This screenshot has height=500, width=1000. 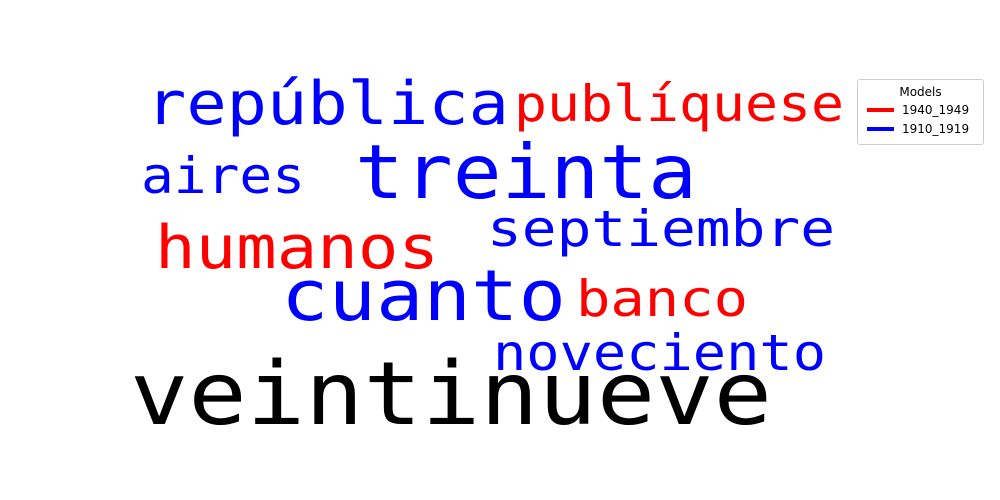 I want to click on legend-label-1940-1949: 1940_1949, so click(x=936, y=109).